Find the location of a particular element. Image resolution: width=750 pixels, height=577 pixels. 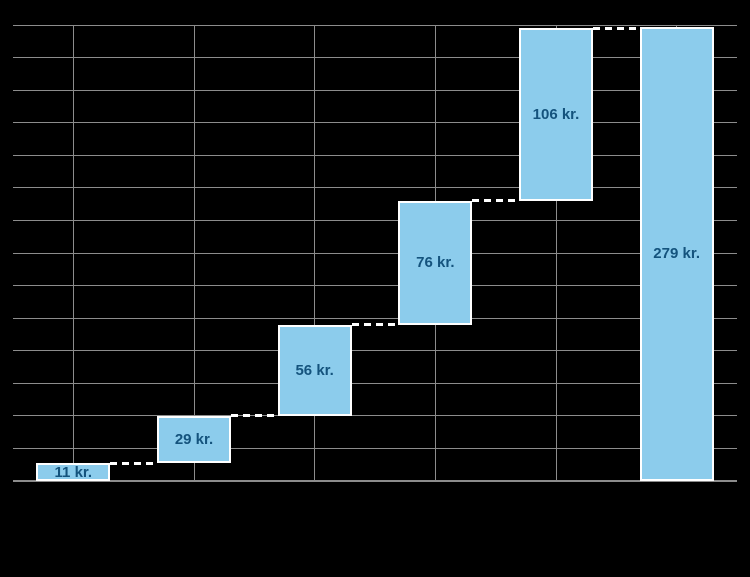

bar-value-label: 11 kr. is located at coordinates (73, 472).